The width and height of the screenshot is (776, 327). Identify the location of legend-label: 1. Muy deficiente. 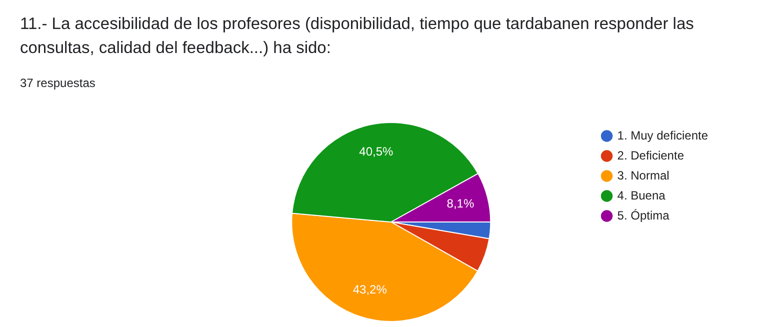
(662, 135).